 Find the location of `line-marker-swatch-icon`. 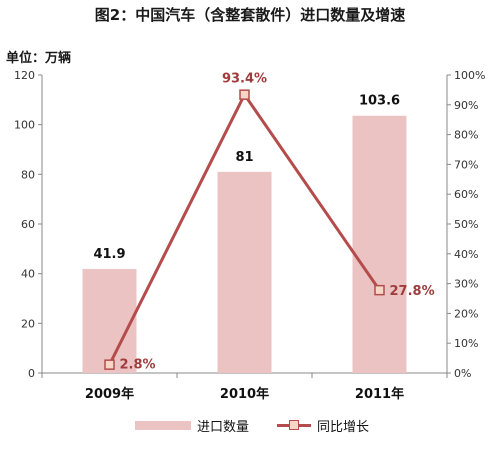

line-marker-swatch-icon is located at coordinates (294, 425).